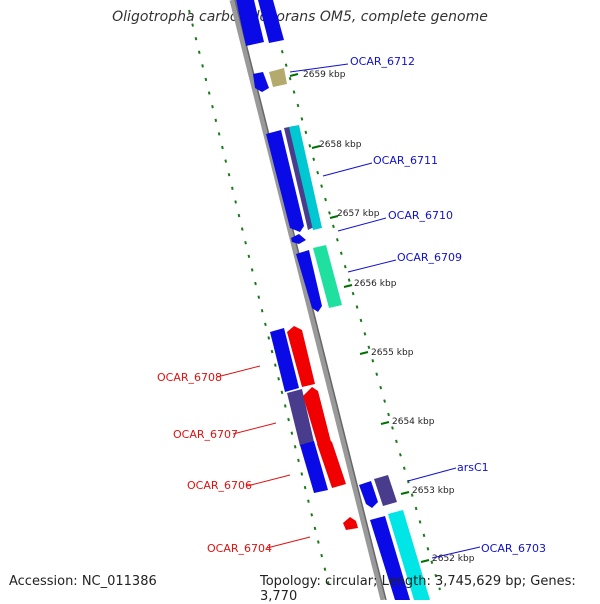 Image resolution: width=600 pixels, height=604 pixels. What do you see at coordinates (219, 485) in the screenshot?
I see `gene-label-ocar-6706: OCAR_6706` at bounding box center [219, 485].